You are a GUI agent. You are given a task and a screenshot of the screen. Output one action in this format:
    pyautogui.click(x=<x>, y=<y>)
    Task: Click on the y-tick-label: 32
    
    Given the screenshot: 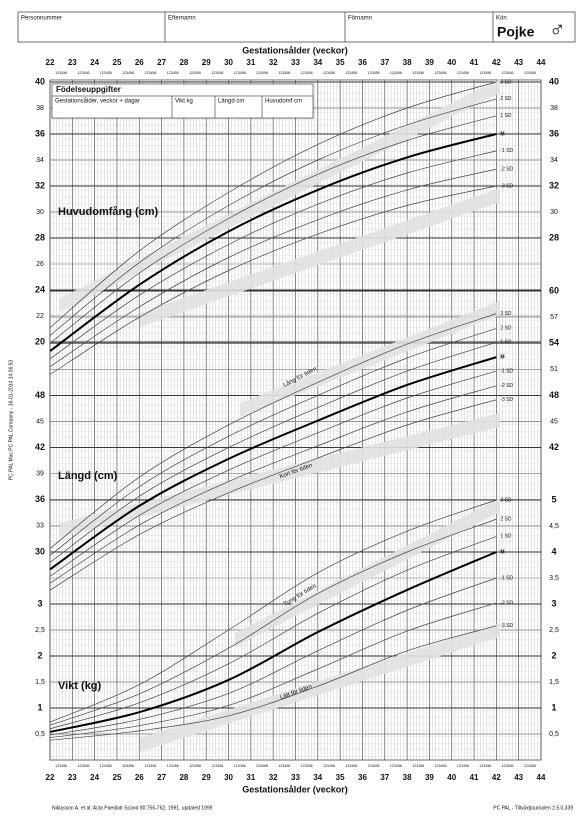 What is the action you would take?
    pyautogui.click(x=40, y=185)
    